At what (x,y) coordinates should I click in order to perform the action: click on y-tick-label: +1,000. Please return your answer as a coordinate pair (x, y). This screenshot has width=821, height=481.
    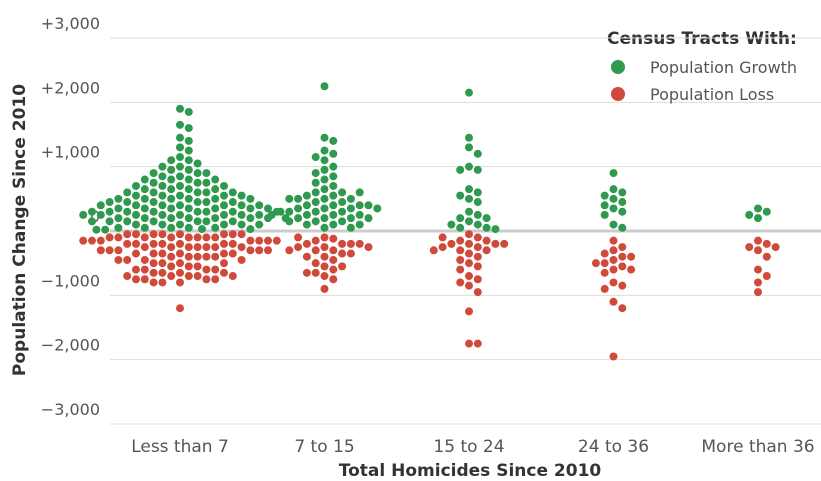
    Looking at the image, I should click on (70, 152).